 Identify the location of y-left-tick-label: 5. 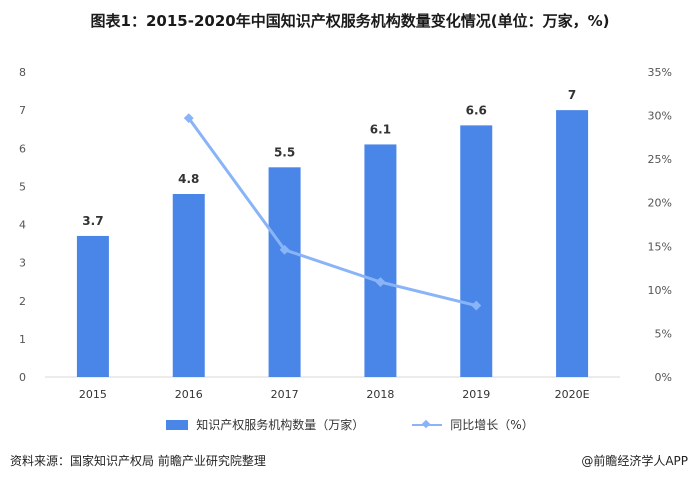
(22, 186).